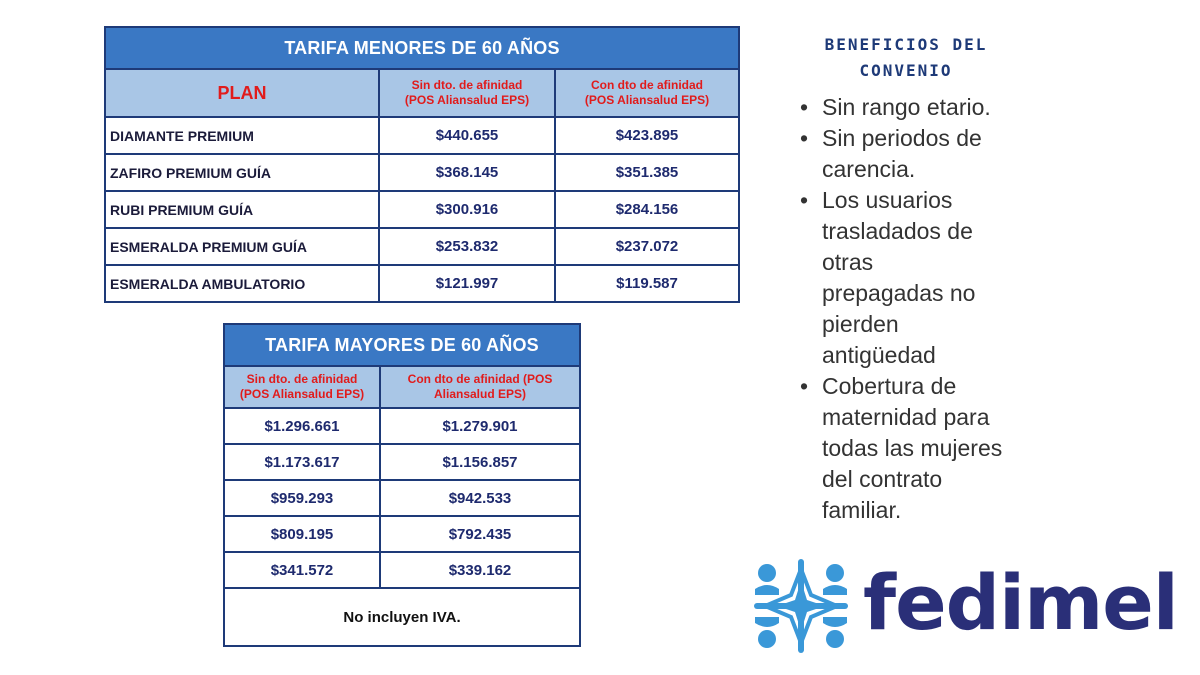 This screenshot has height=675, width=1200. Describe the element at coordinates (467, 172) in the screenshot. I see `price-sin-dto: $368.145` at that location.